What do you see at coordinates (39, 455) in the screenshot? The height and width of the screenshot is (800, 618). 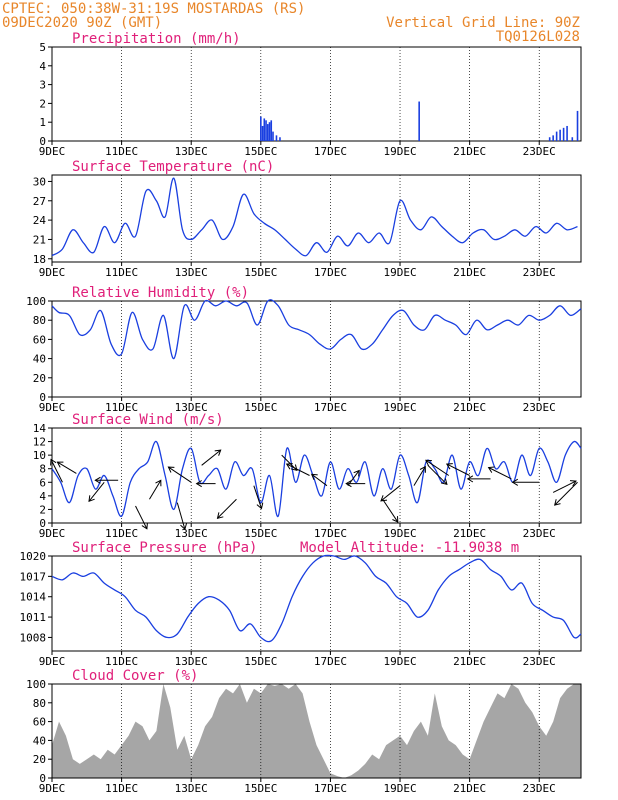 I see `y-tick-label: 10` at bounding box center [39, 455].